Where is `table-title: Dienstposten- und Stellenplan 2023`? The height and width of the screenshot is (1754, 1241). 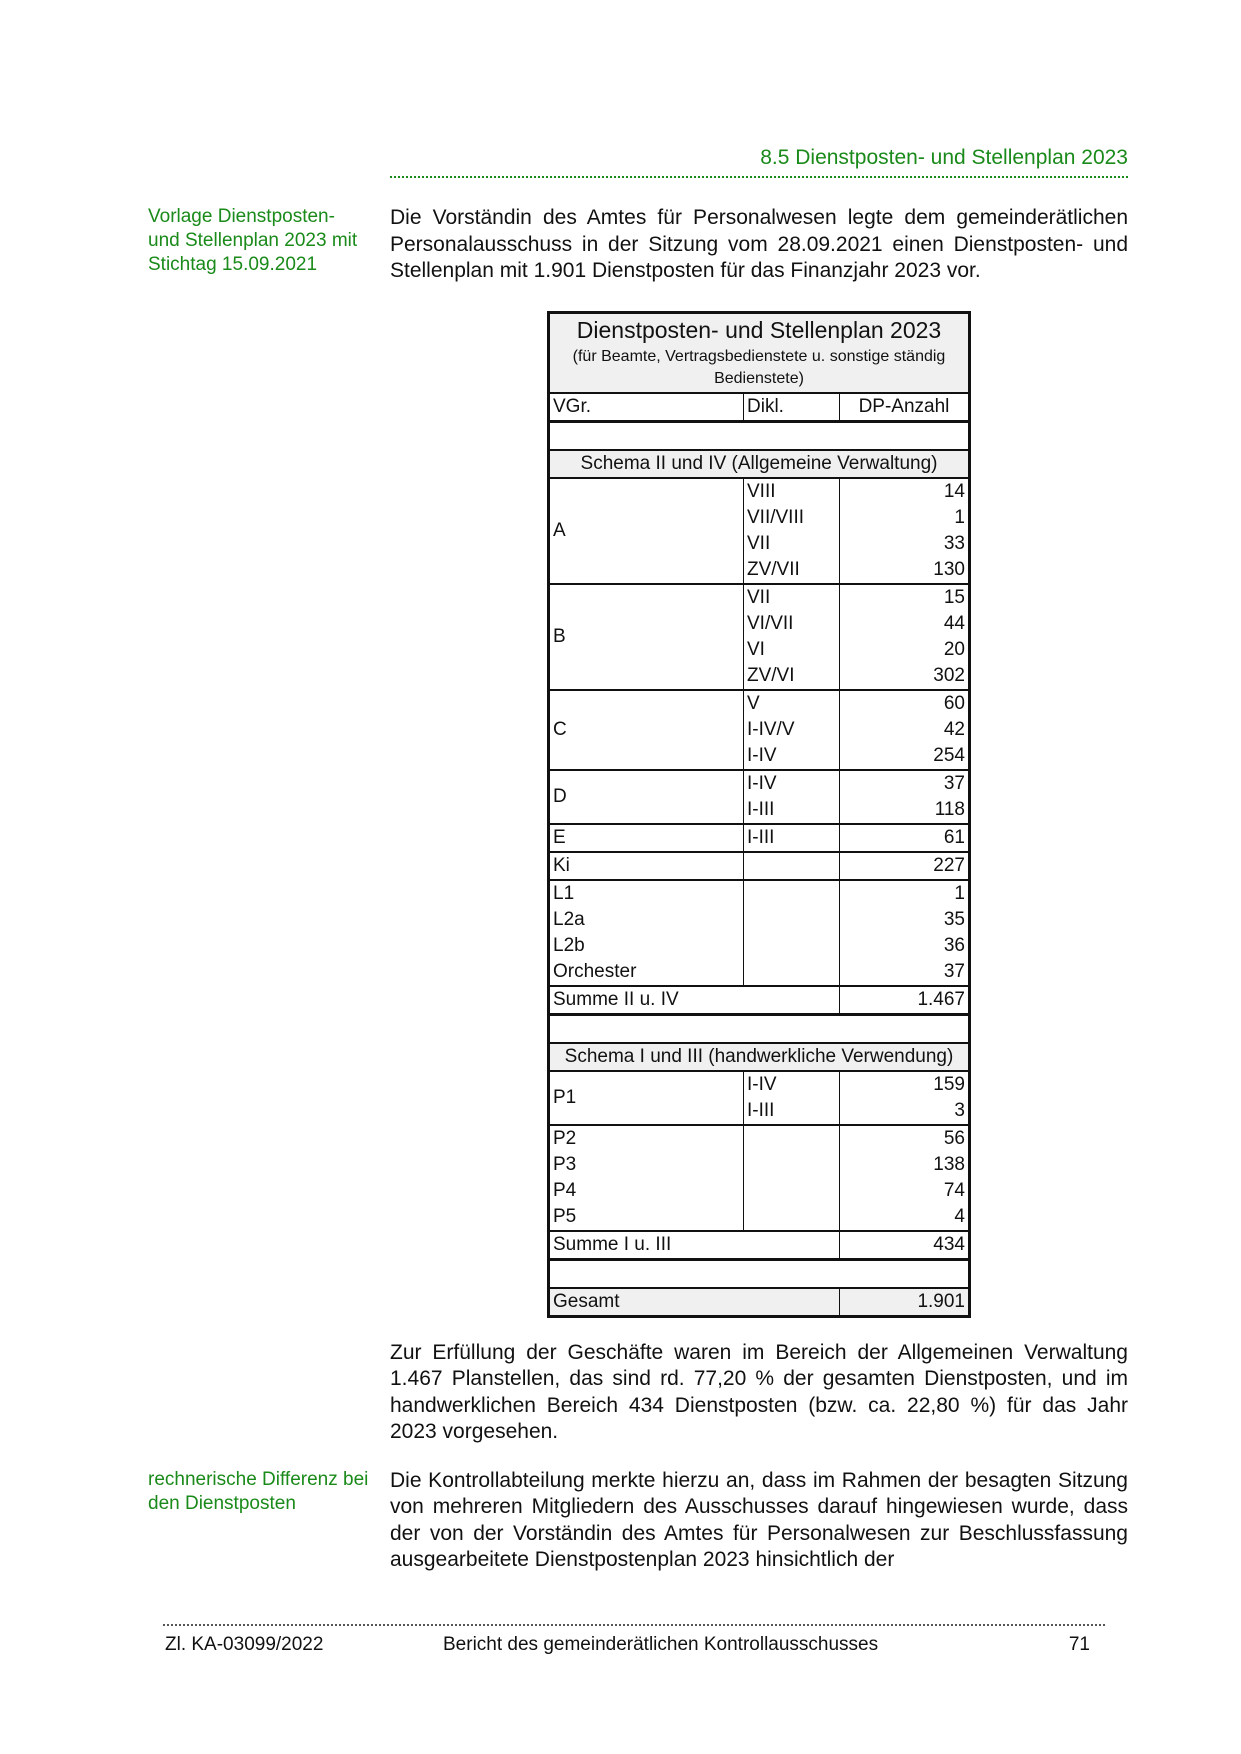 table-title: Dienstposten- und Stellenplan 2023 is located at coordinates (759, 329).